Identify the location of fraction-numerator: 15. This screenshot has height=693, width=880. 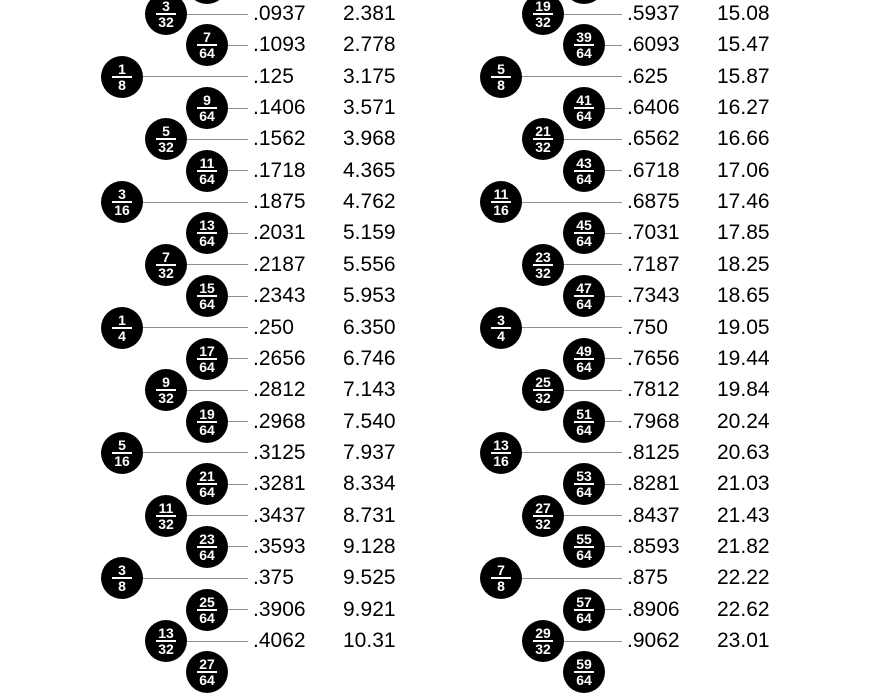
(207, 288).